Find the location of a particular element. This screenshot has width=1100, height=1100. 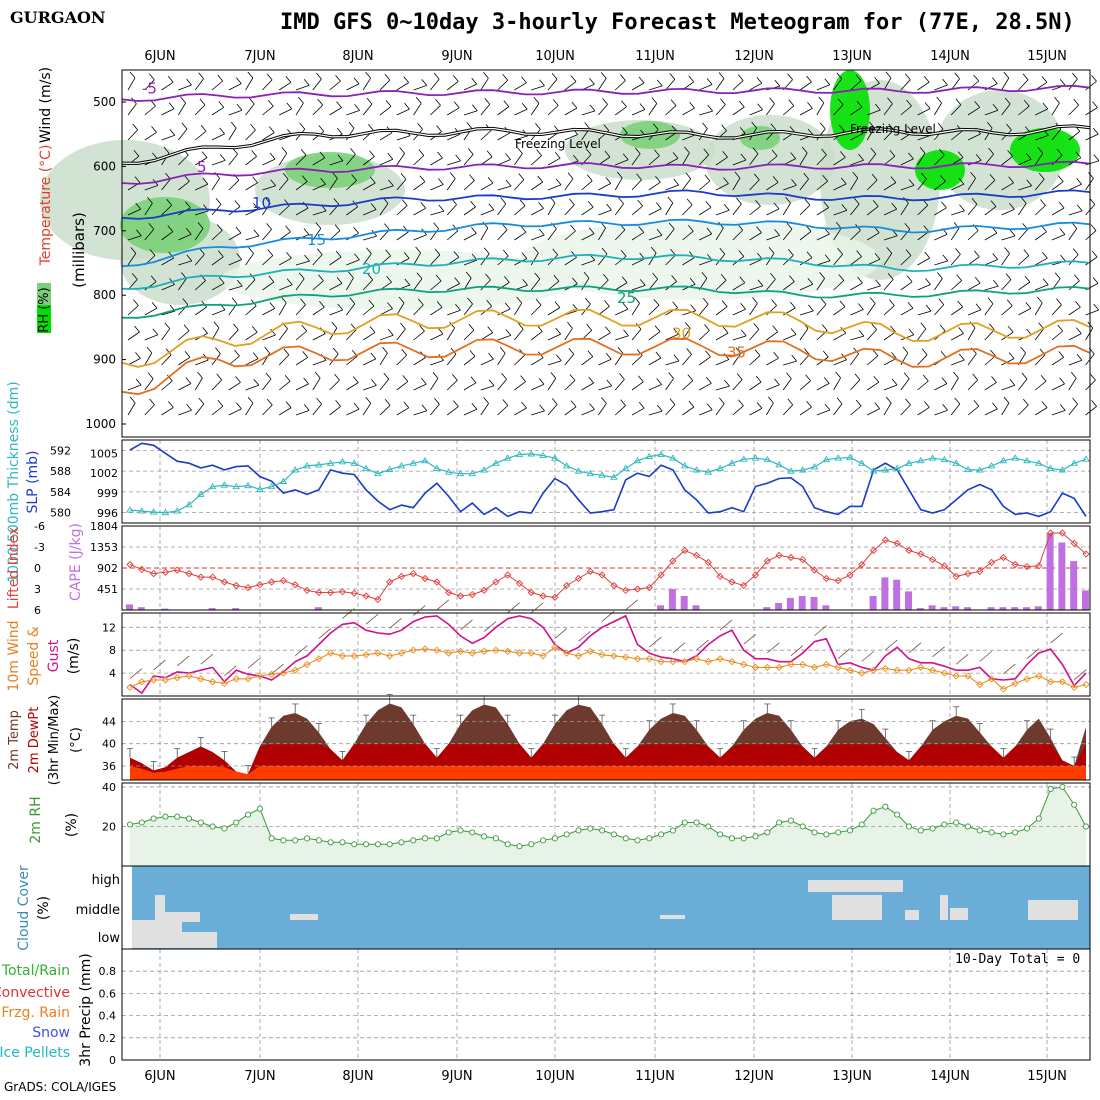

precip-legend-1: Convective is located at coordinates (35, 993).